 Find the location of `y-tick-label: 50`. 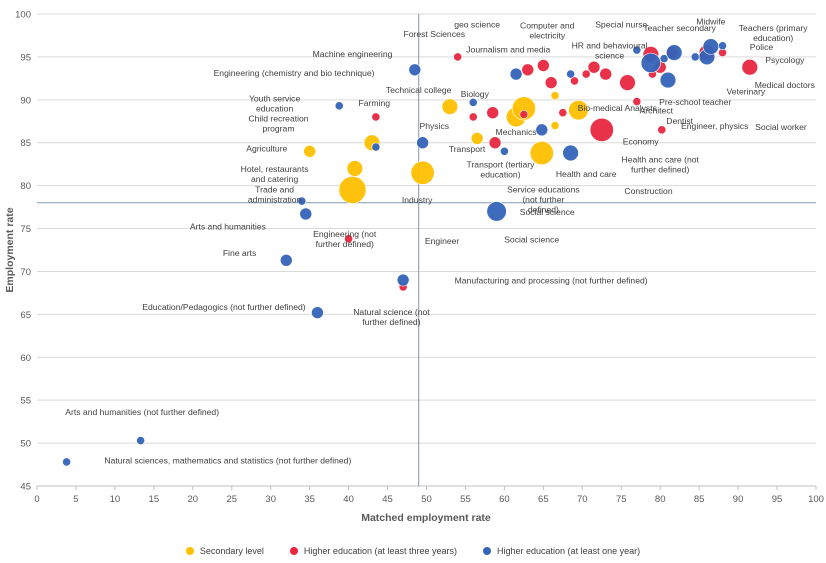

y-tick-label: 50 is located at coordinates (25, 444).